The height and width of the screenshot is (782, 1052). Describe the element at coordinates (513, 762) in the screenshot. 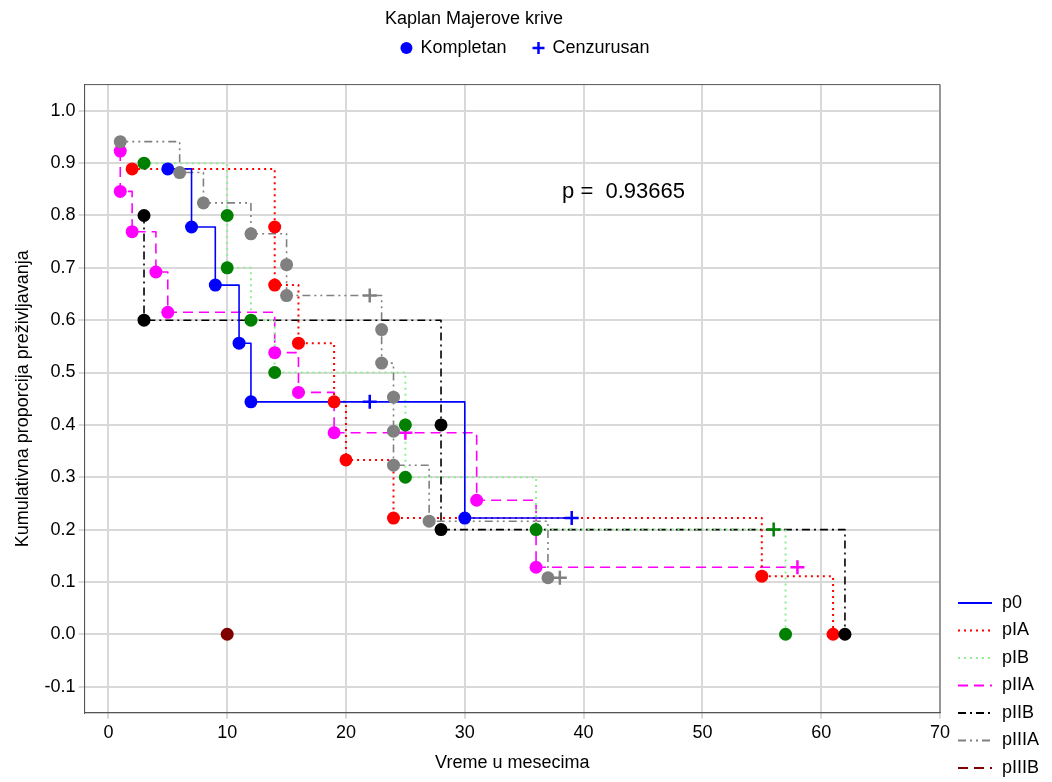

I see `x-axis-title: Vreme u mesecima` at that location.